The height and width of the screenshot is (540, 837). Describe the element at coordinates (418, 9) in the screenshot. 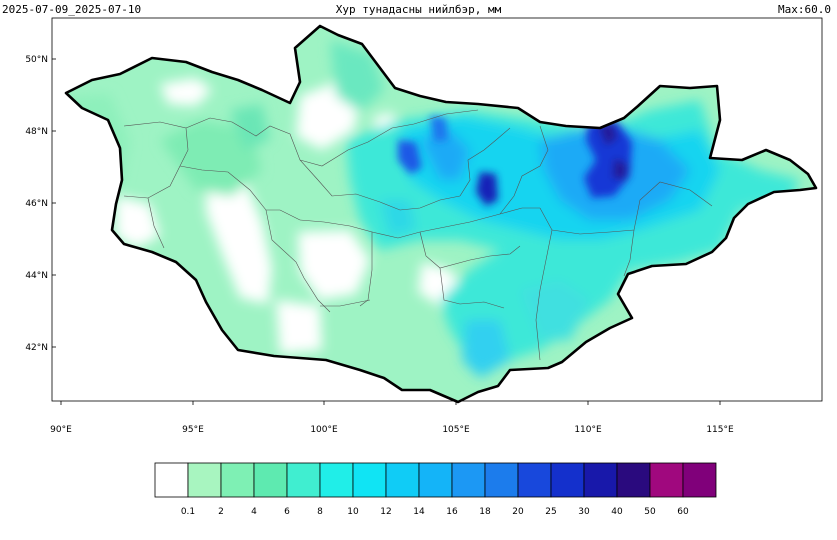

I see `map-title: Хур тунадасны нийлбэр, мм` at that location.